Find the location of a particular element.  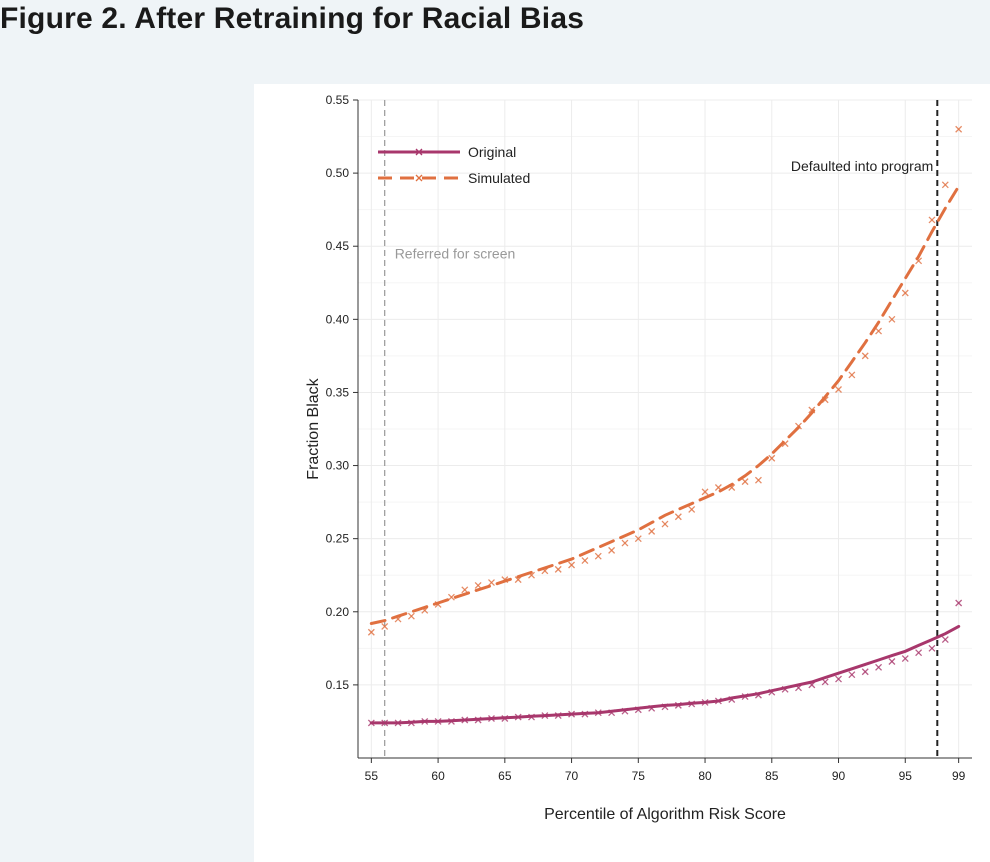

x-tick-label: 55 is located at coordinates (372, 776).